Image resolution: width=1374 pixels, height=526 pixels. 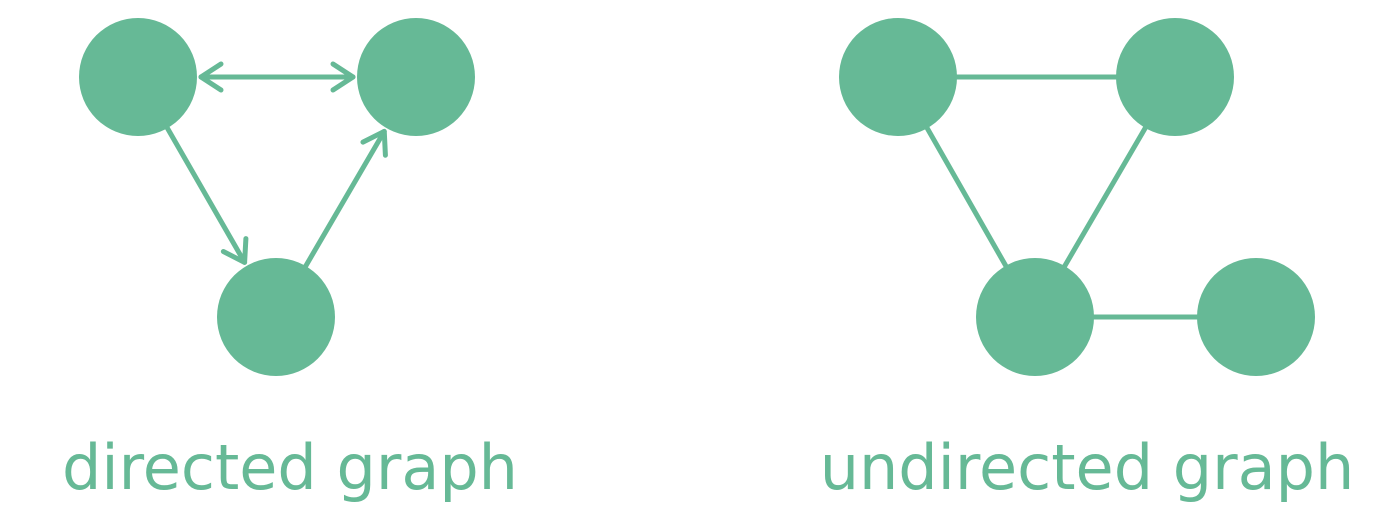 I want to click on node-directed-C, so click(x=276, y=317).